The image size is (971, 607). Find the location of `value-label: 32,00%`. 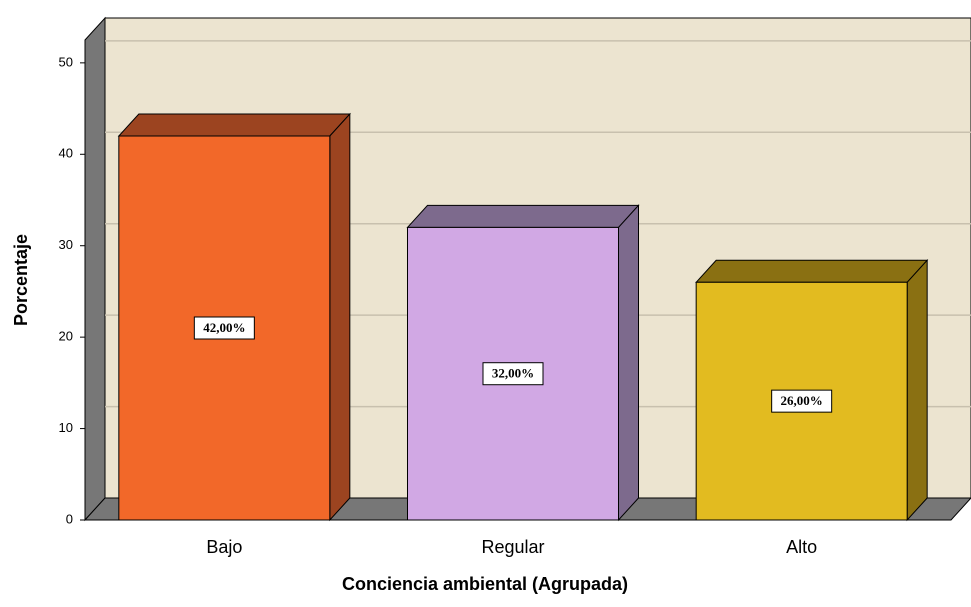

value-label: 32,00% is located at coordinates (513, 373).